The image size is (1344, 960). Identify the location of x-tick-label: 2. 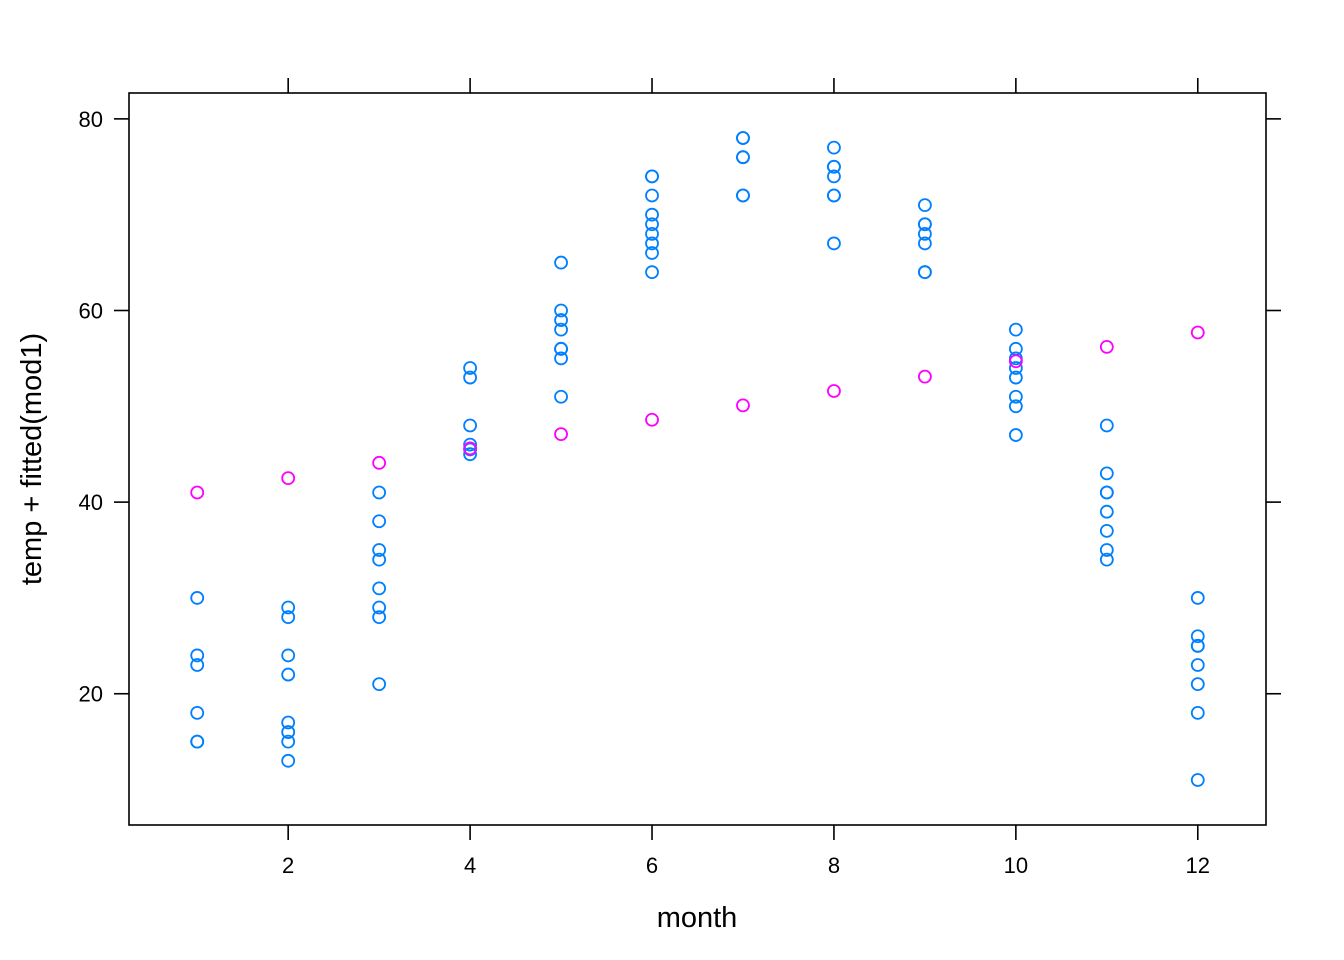
(288, 865).